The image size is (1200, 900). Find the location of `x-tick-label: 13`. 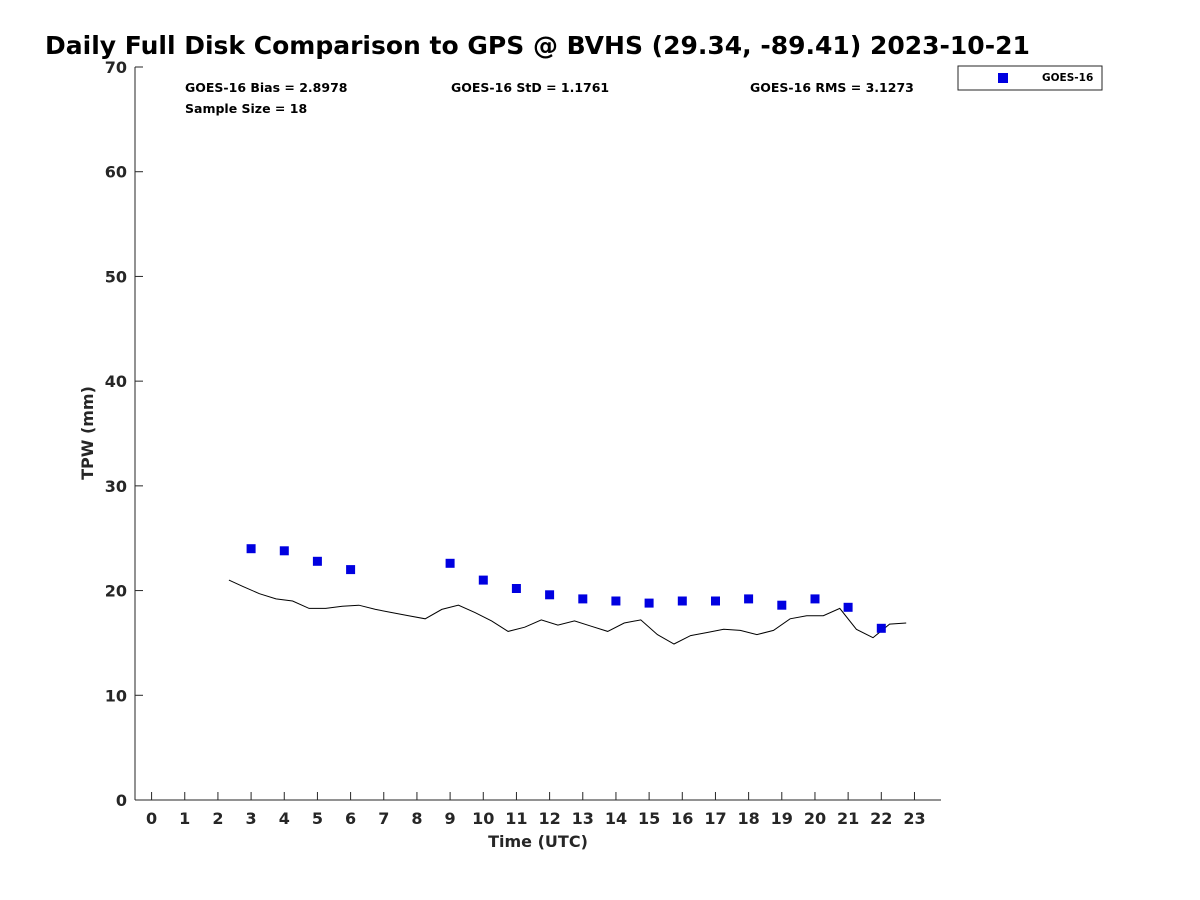

x-tick-label: 13 is located at coordinates (583, 818).